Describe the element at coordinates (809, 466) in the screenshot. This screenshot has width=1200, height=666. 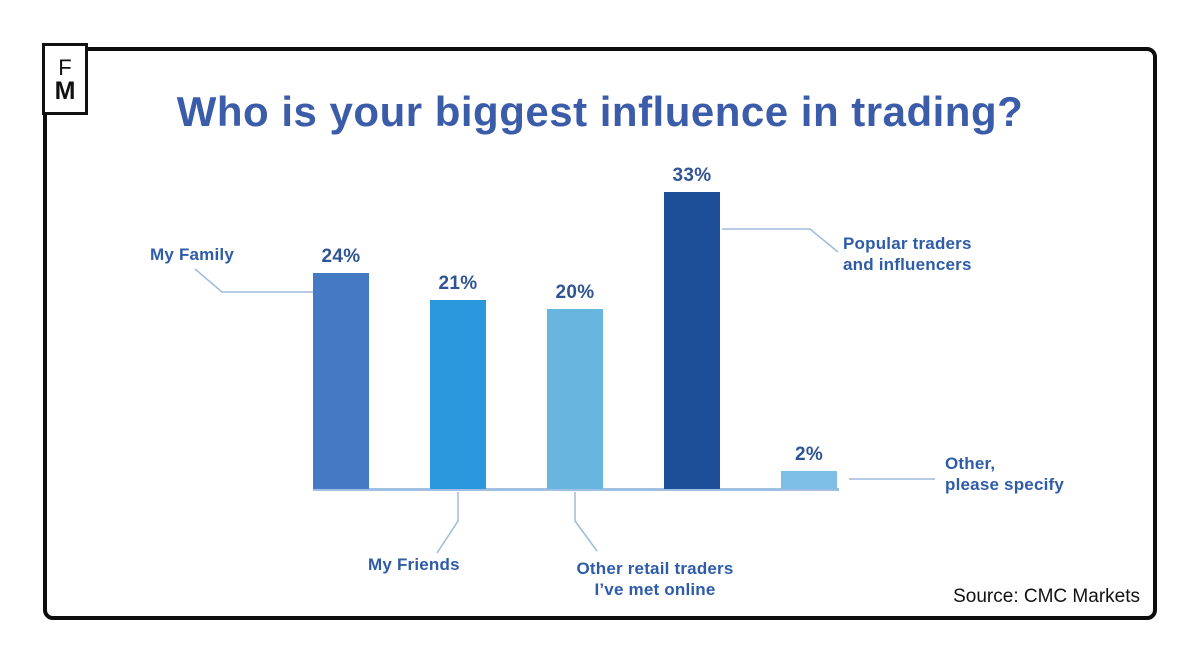
I see `bar-column-other-specify: 2%` at that location.